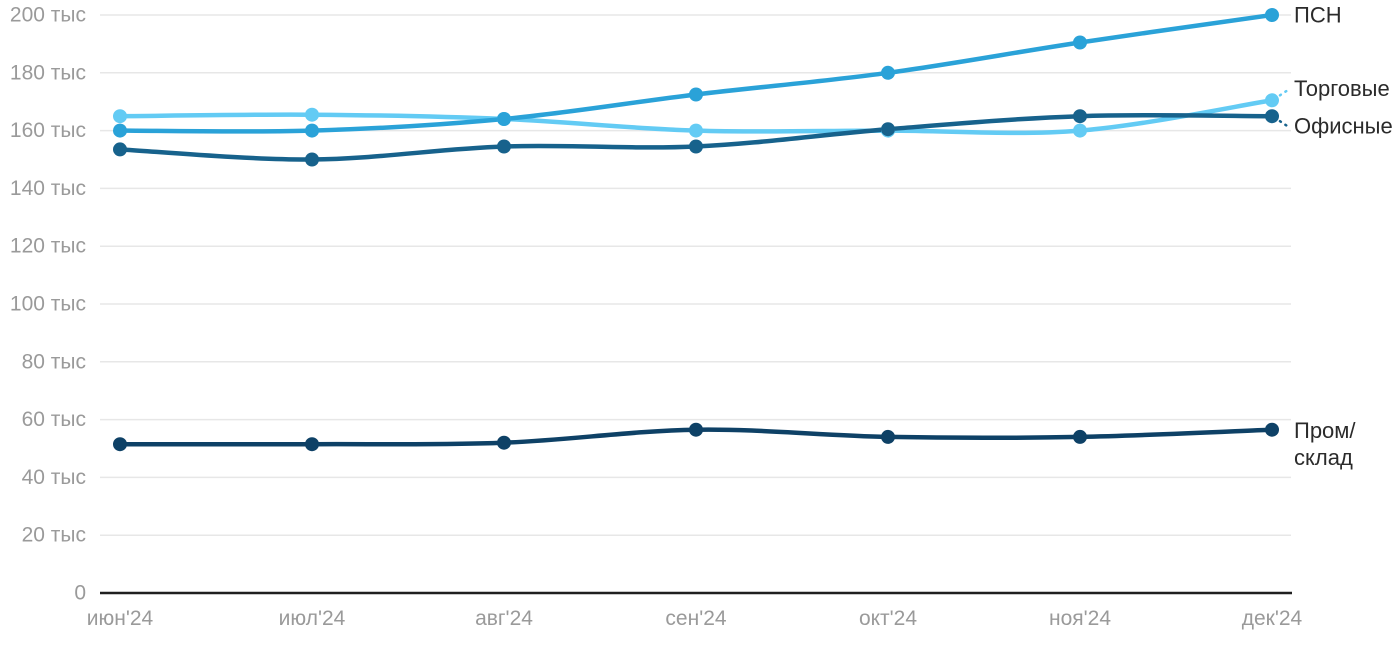  I want to click on y-tick-label: 140 тыс, so click(48, 188).